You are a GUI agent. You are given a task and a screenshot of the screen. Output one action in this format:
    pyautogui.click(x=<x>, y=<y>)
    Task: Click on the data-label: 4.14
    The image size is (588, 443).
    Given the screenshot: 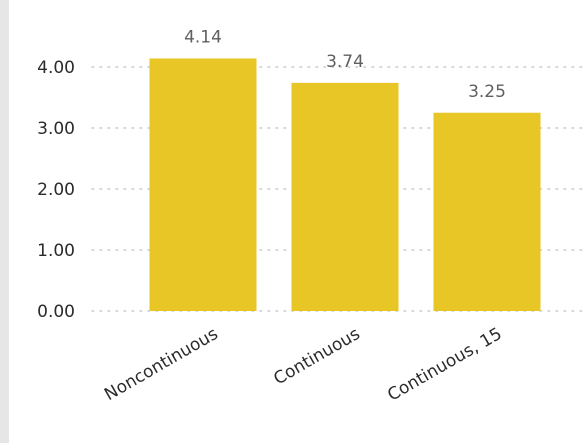 What is the action you would take?
    pyautogui.click(x=203, y=37)
    